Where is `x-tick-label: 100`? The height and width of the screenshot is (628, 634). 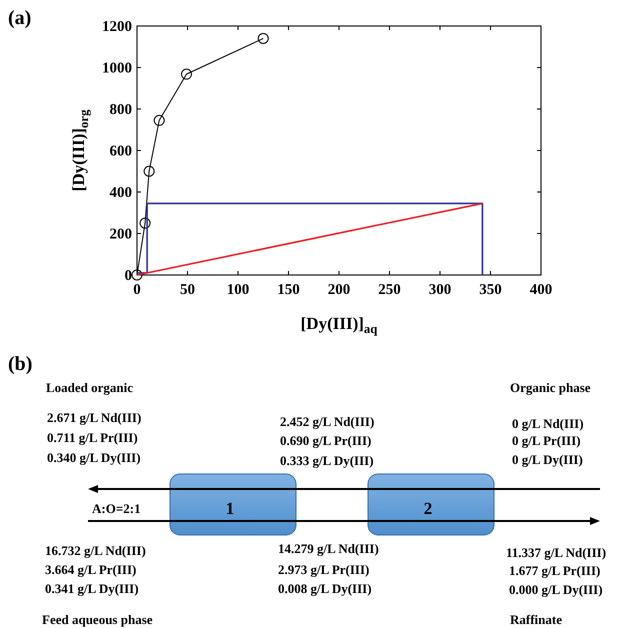
x-tick-label: 100 is located at coordinates (238, 290).